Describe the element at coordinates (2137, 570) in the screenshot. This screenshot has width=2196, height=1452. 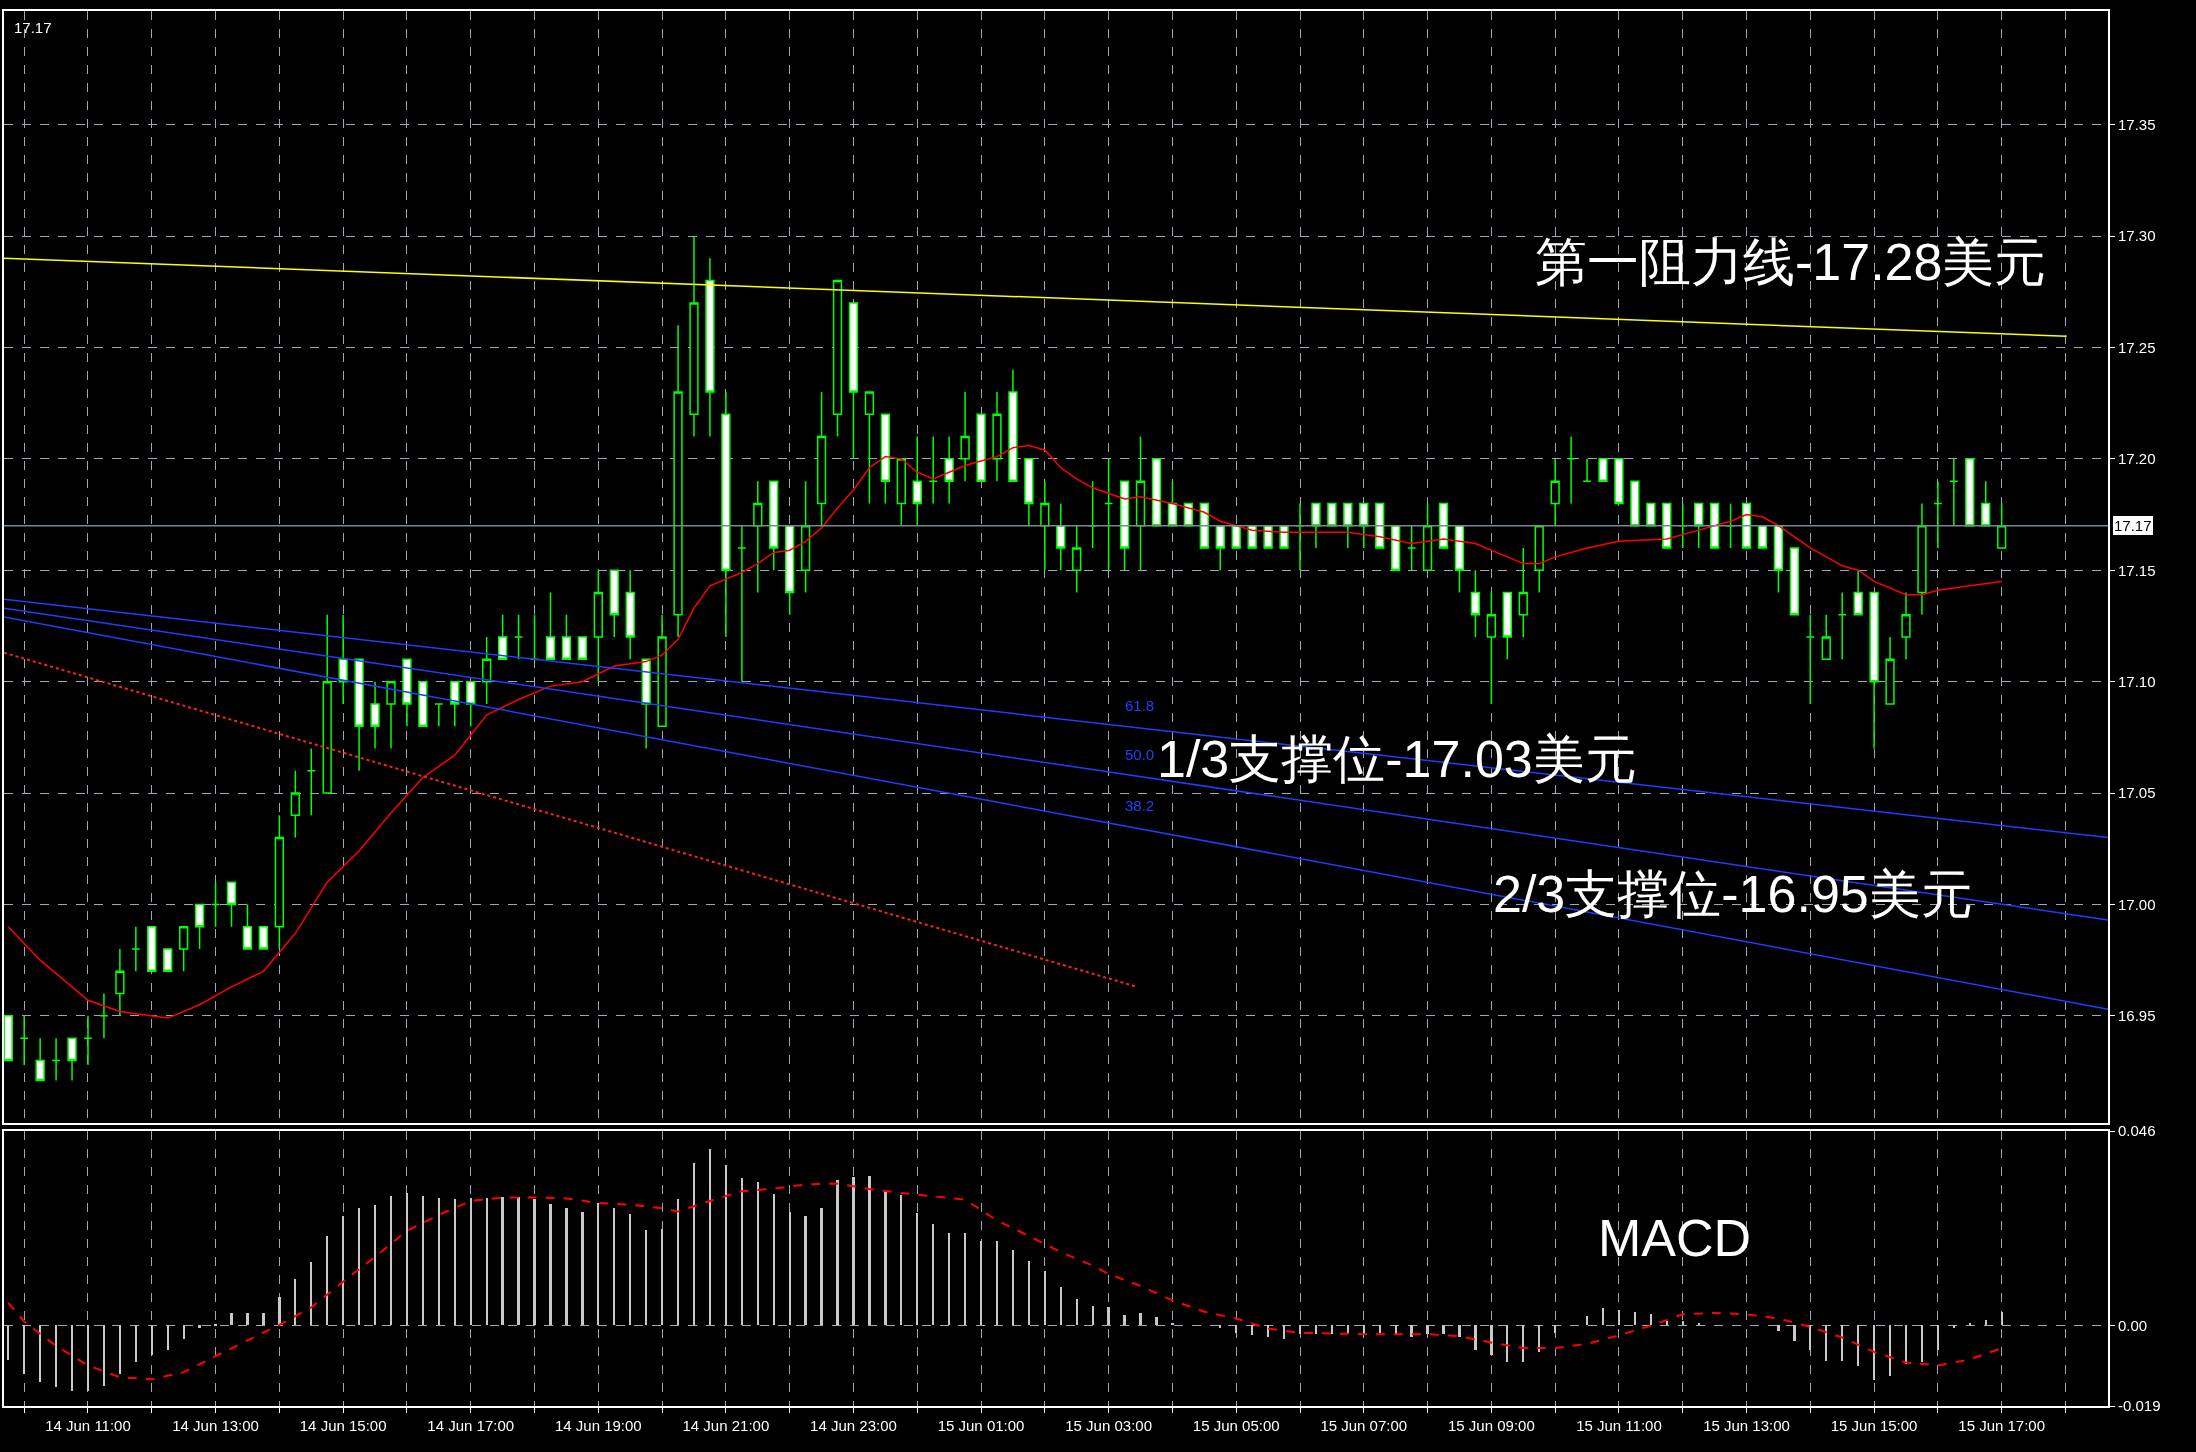
I see `y-tick-label: 17.15` at that location.